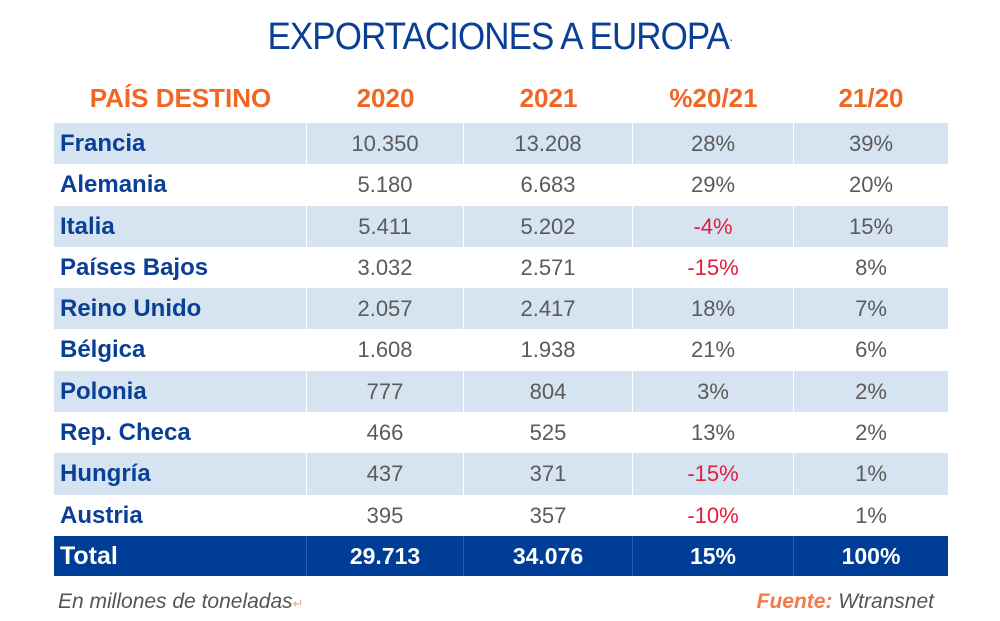 The height and width of the screenshot is (621, 1000). What do you see at coordinates (548, 556) in the screenshot?
I see `total-2021: 34.076` at bounding box center [548, 556].